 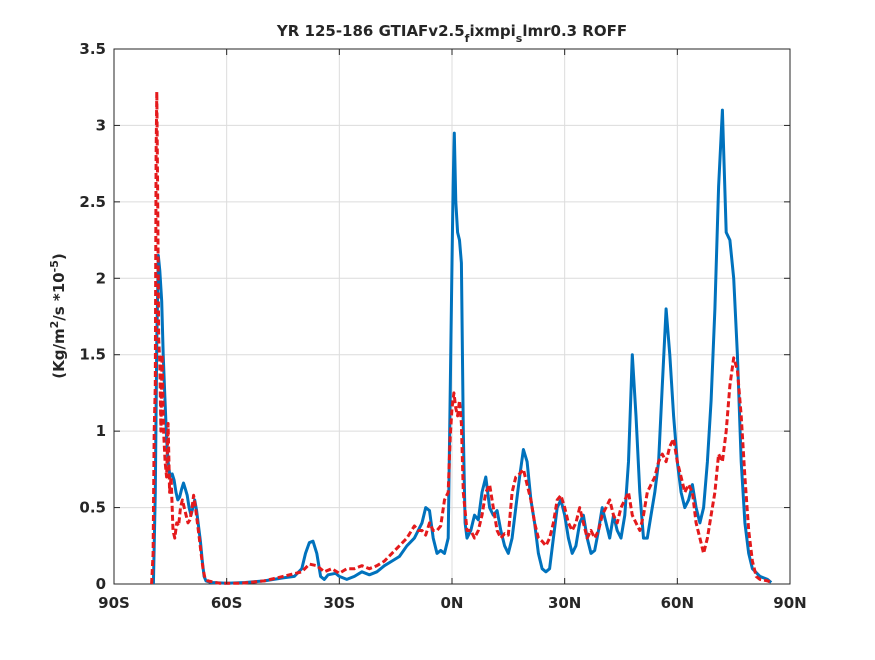 What do you see at coordinates (92, 49) in the screenshot?
I see `y-tick-label: 3.5` at bounding box center [92, 49].